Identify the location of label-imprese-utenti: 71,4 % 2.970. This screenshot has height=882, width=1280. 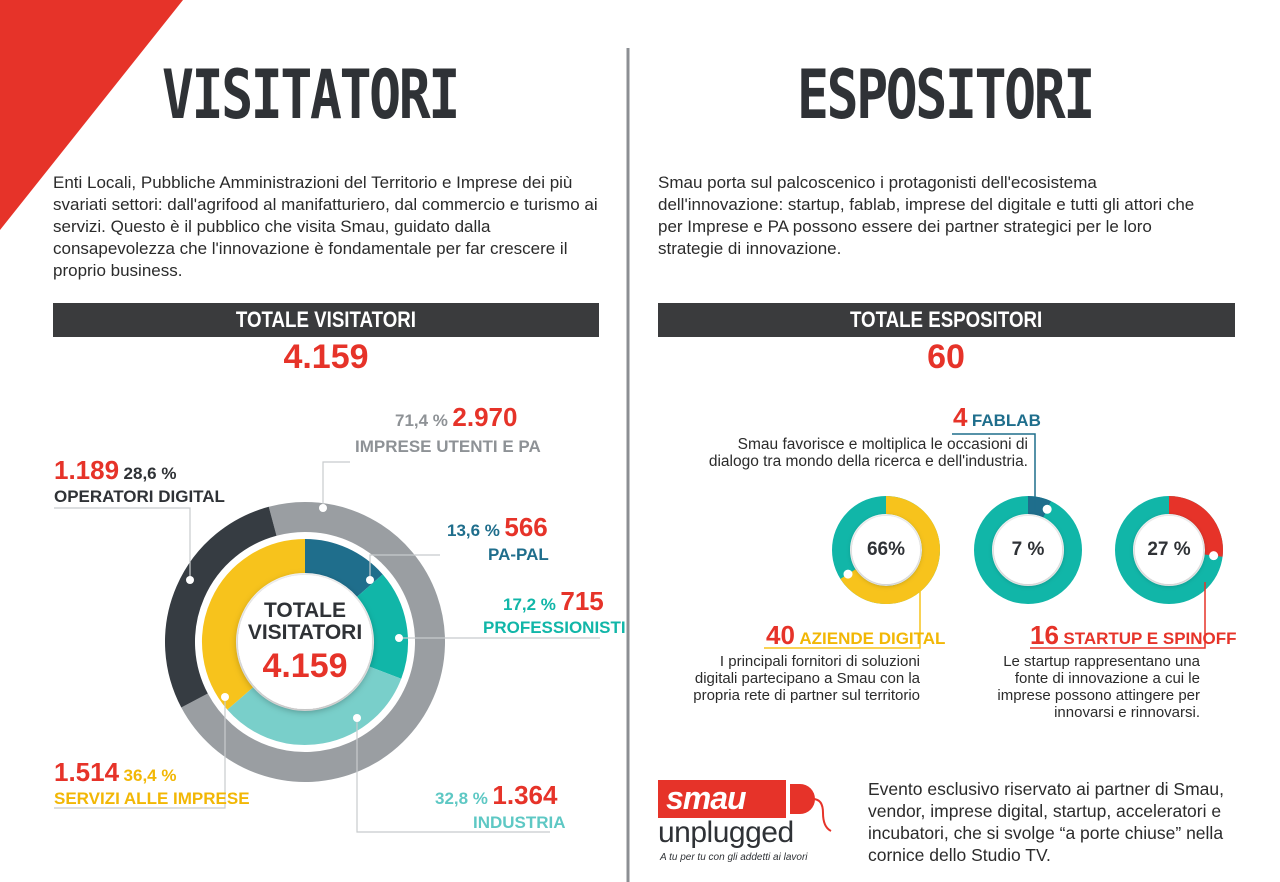
(456, 417).